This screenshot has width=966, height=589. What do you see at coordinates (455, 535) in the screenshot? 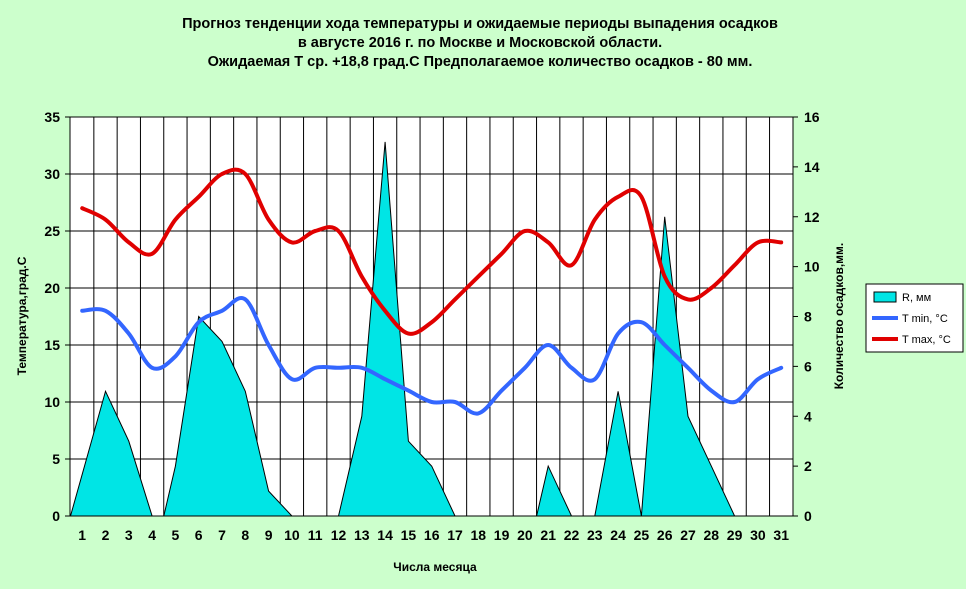
I see `x-tick-label-17: 17` at bounding box center [455, 535].